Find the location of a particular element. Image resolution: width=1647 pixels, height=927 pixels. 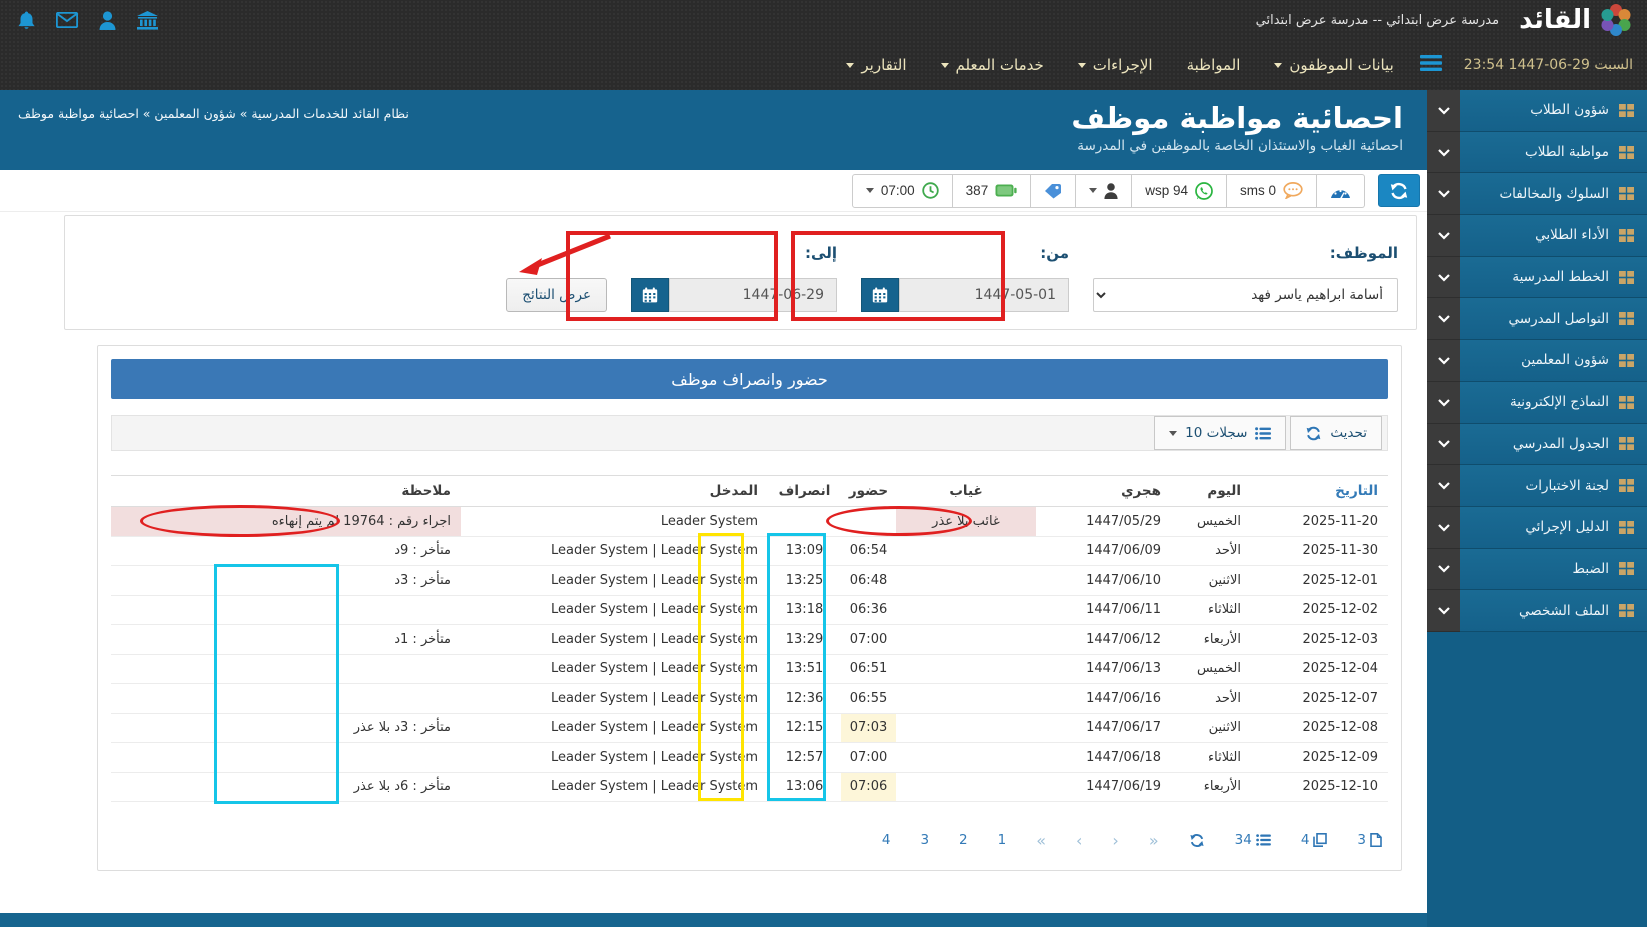

bell-icon is located at coordinates (26, 20).